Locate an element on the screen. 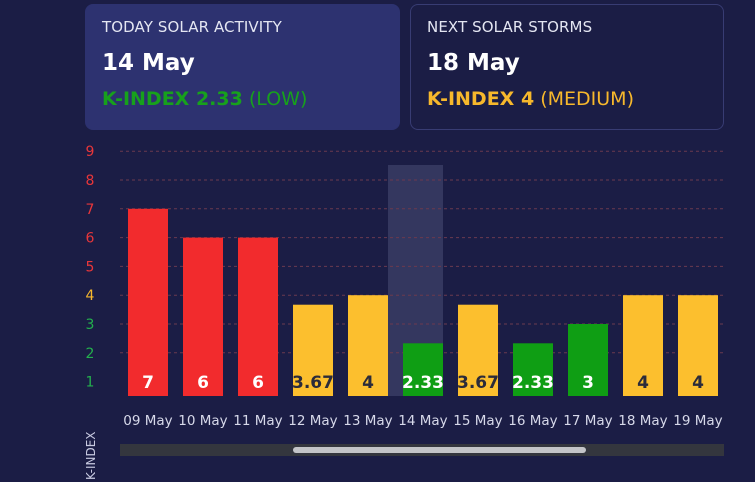  today-card-label: TODAY SOLAR ACTIVITY is located at coordinates (192, 27).